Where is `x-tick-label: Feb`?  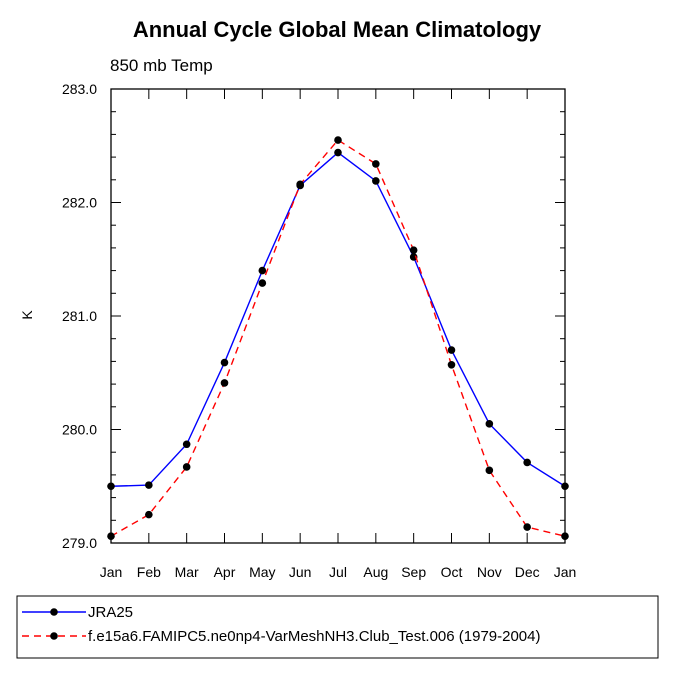
x-tick-label: Feb is located at coordinates (149, 572).